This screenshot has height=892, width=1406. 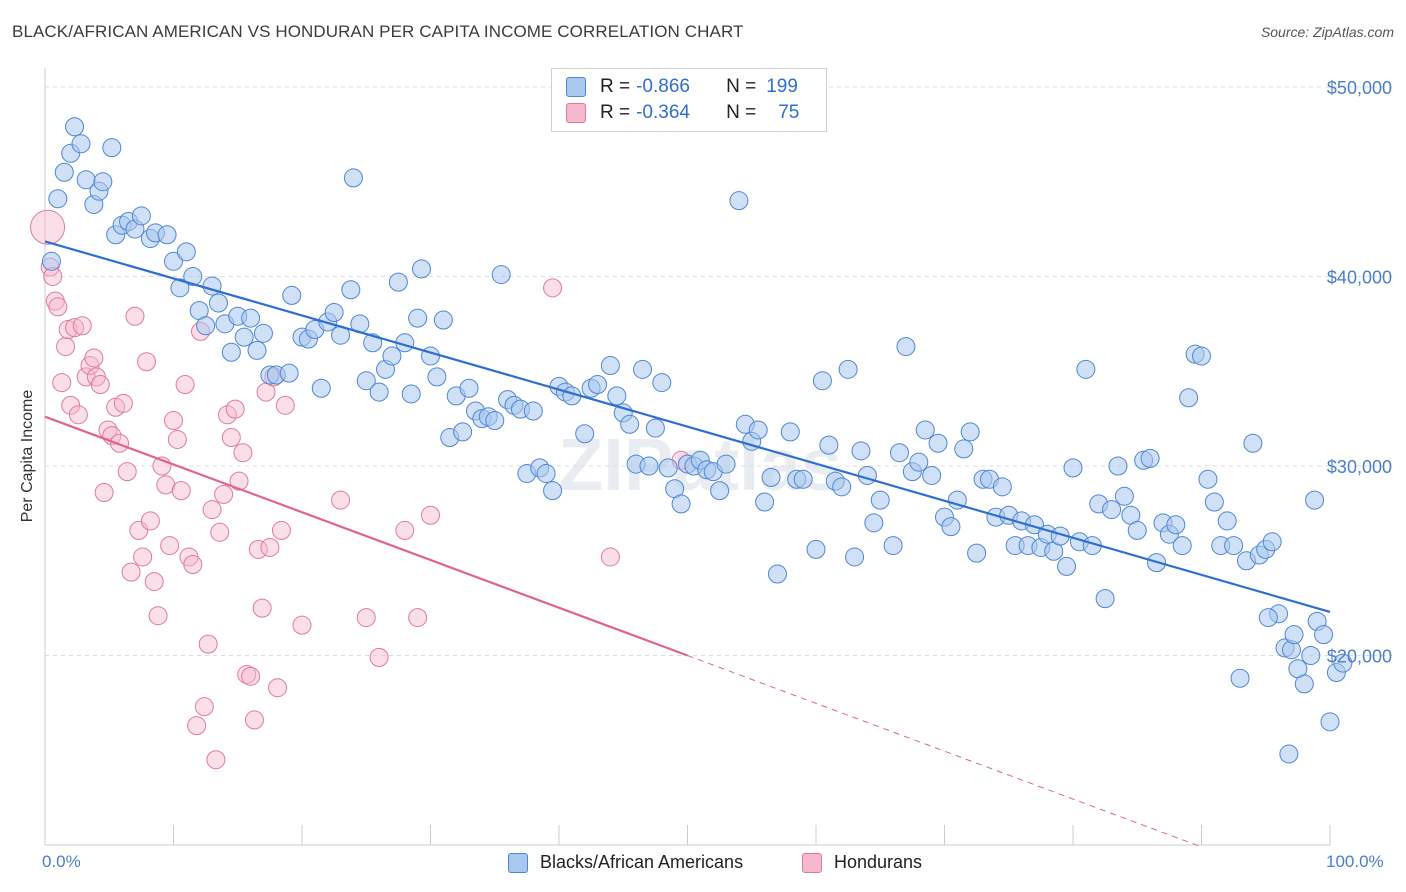 I want to click on legend-n-label: N =, so click(x=741, y=112).